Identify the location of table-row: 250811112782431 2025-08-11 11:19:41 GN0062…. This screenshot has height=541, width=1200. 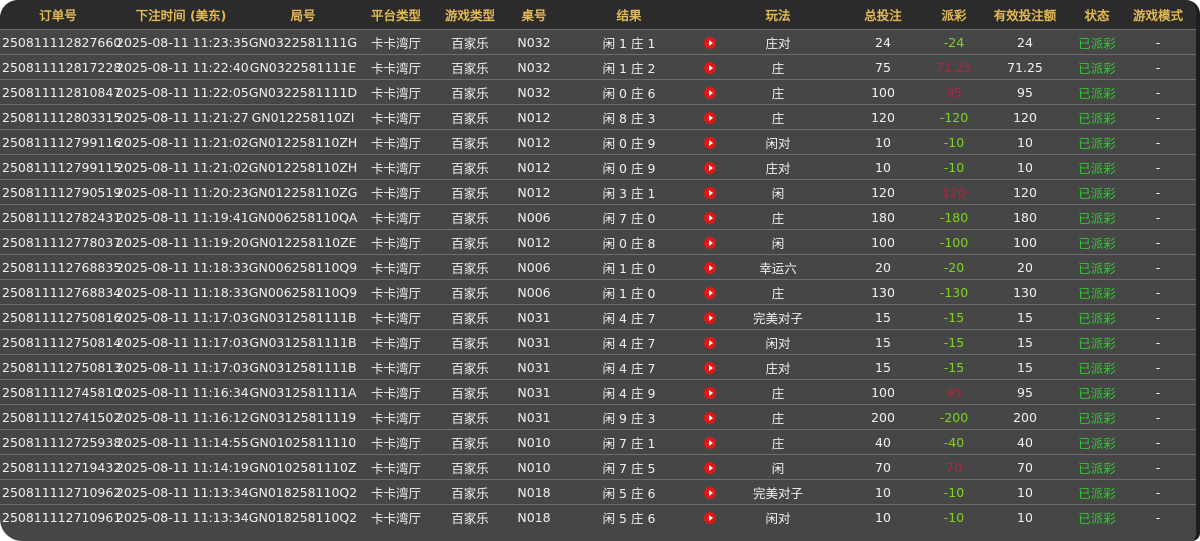
(598, 217).